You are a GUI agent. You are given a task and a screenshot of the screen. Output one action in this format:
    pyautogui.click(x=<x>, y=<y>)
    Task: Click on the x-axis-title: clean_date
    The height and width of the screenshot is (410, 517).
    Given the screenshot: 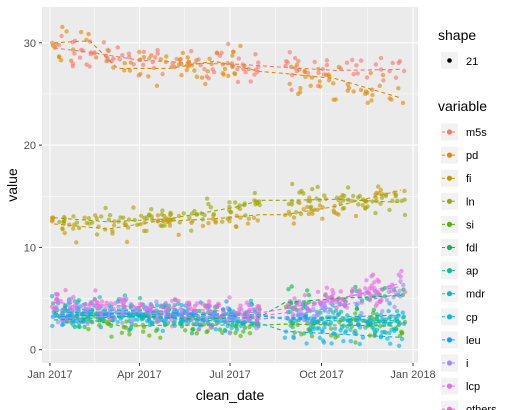 What is the action you would take?
    pyautogui.click(x=230, y=395)
    